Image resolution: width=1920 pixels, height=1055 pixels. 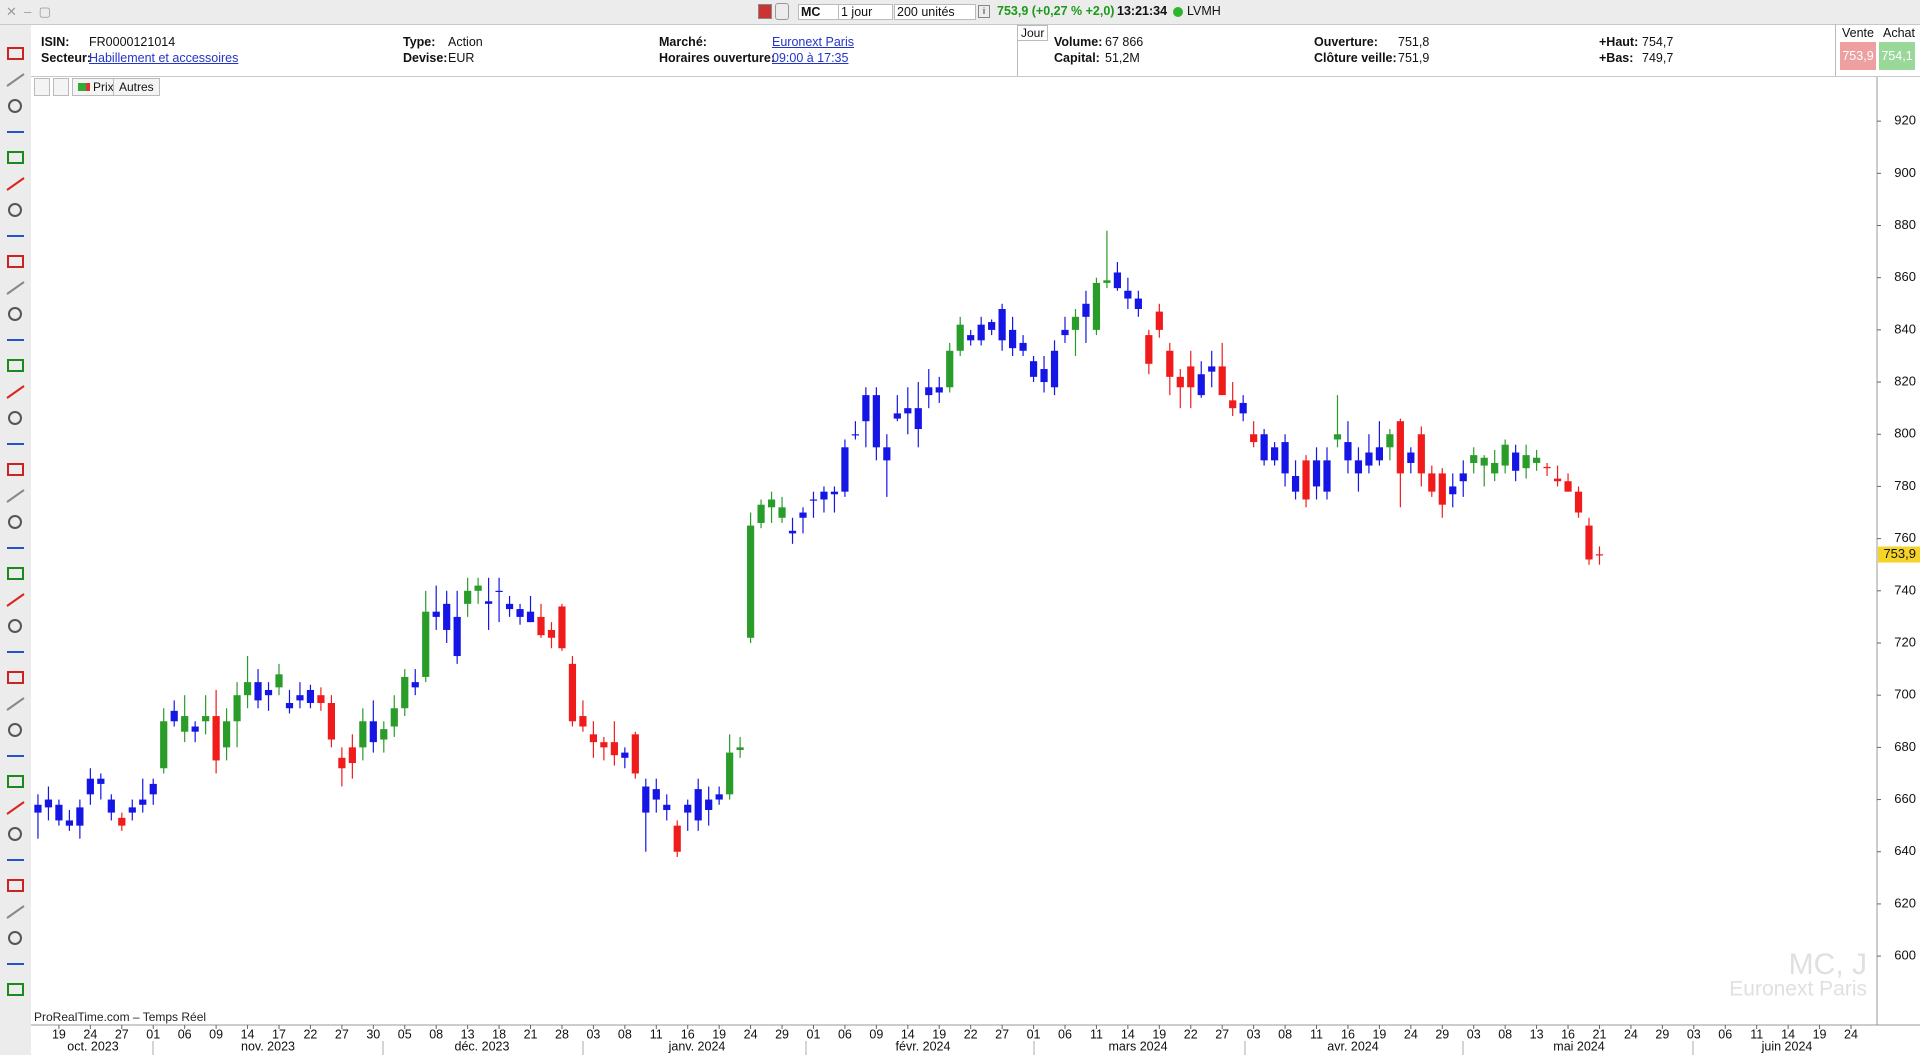 I want to click on x-tick-label: 03, so click(x=1254, y=1034).